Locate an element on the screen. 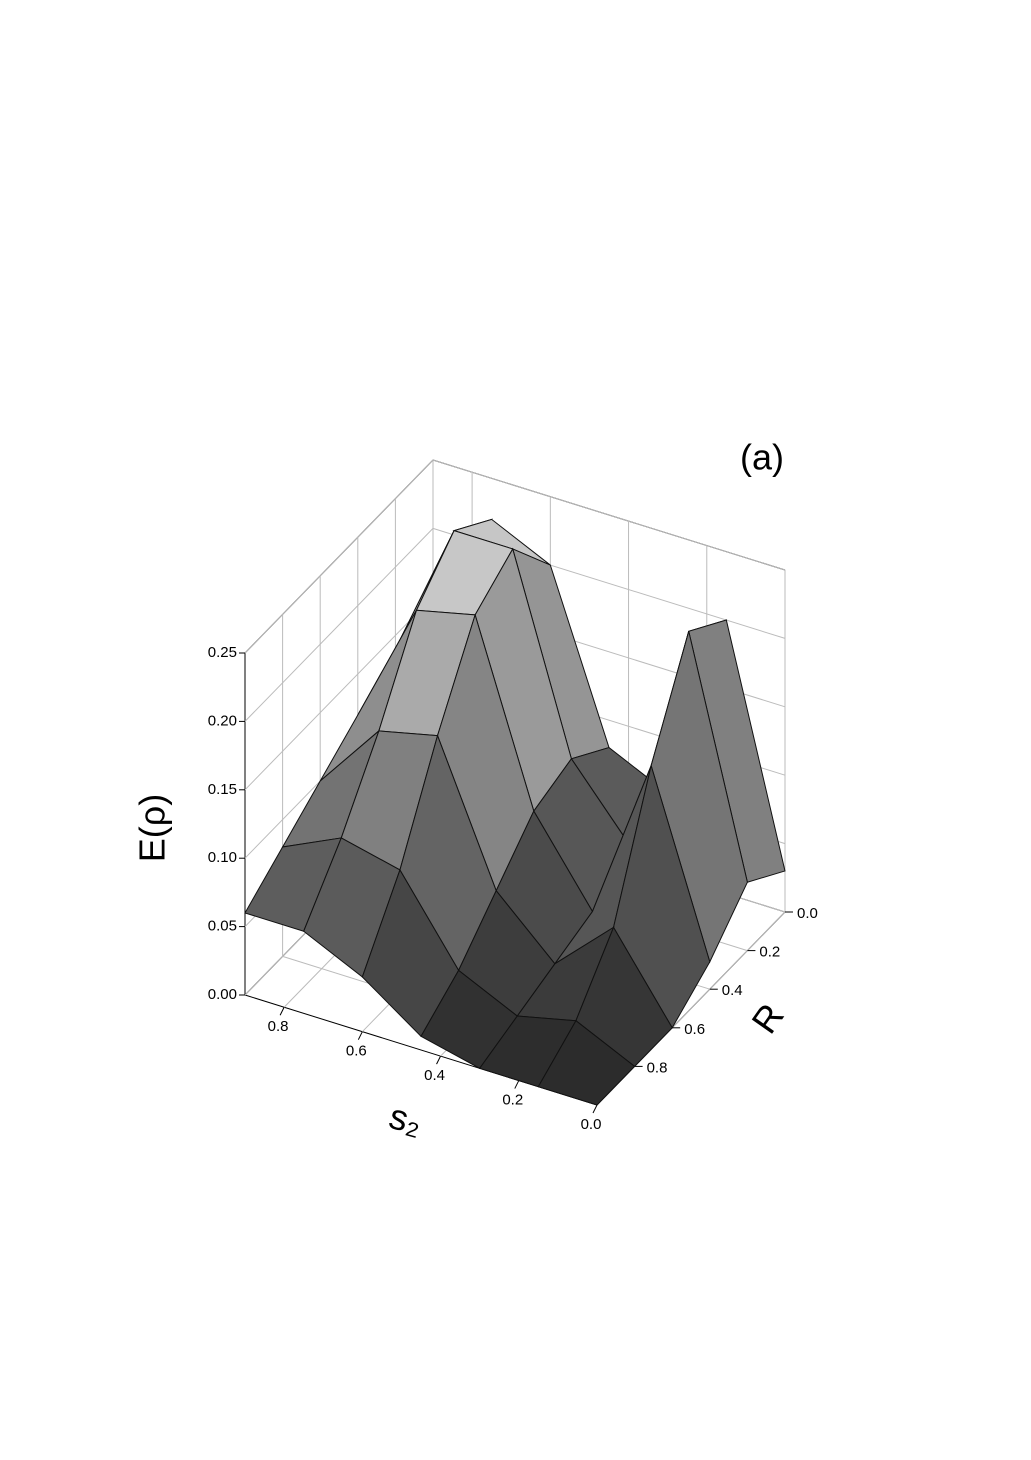  x-tick-label: 0.4 is located at coordinates (434, 1075).